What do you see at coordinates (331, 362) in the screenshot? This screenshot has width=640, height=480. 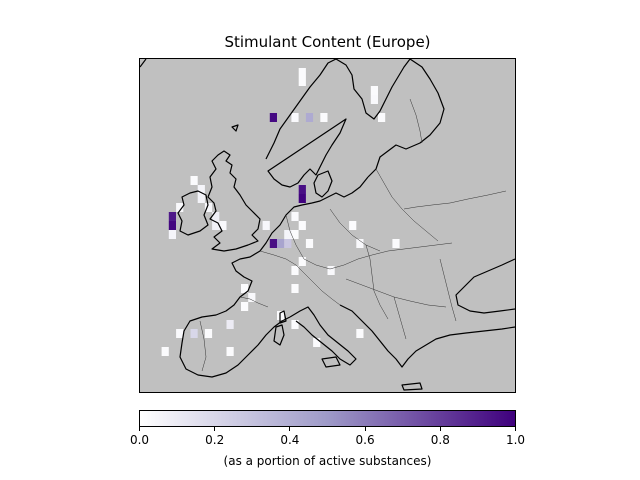 I see `coastline-sicily` at bounding box center [331, 362].